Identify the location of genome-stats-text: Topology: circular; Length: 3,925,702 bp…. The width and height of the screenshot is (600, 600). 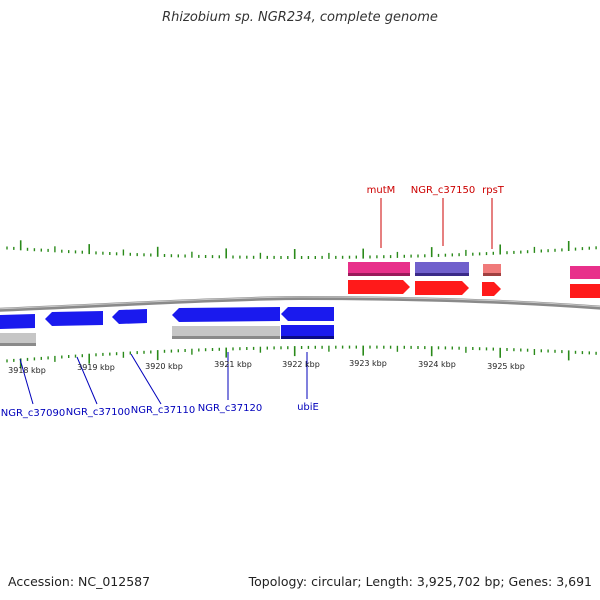
(420, 581).